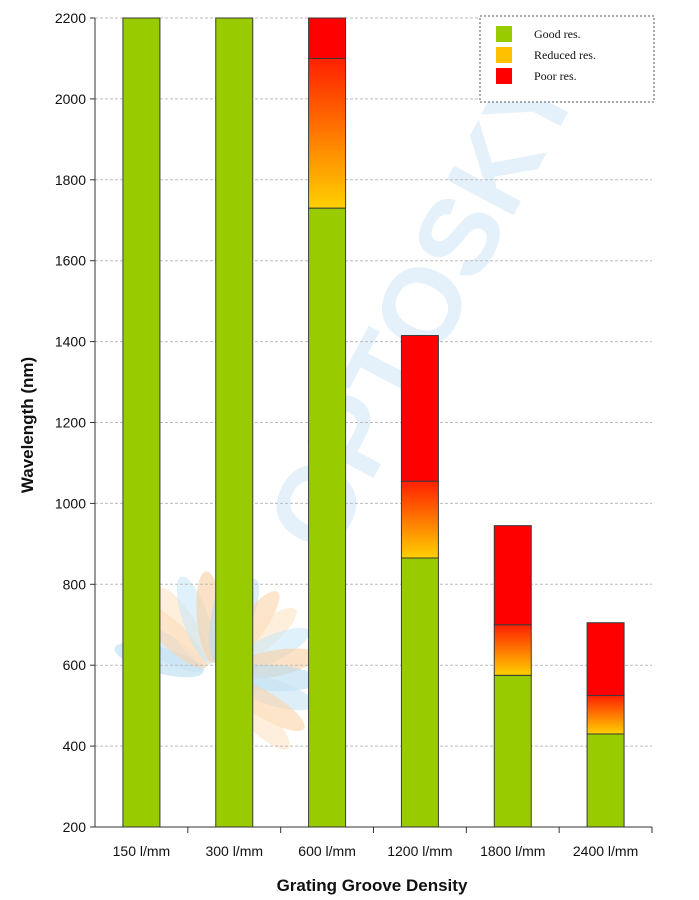  I want to click on x-axis-title: Grating Groove Density, so click(372, 885).